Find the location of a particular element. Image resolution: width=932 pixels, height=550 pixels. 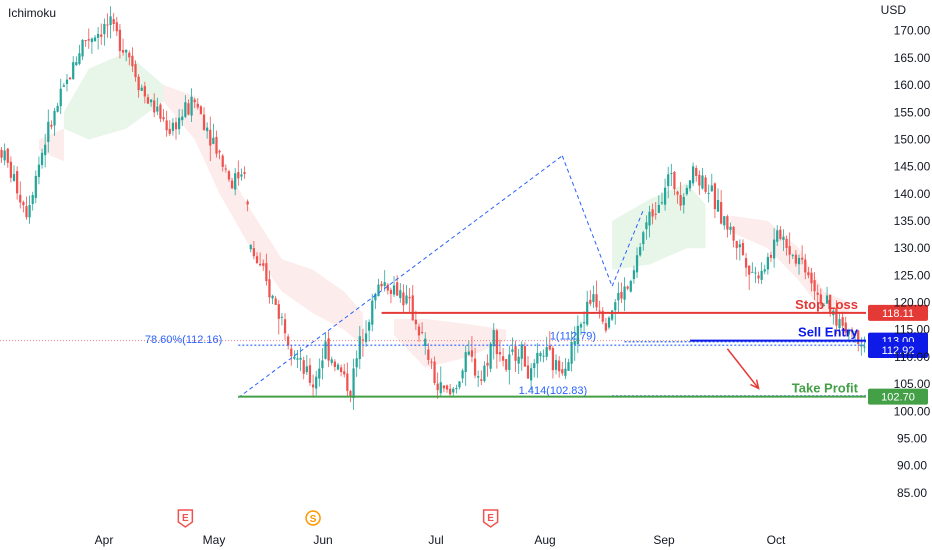

time-axis-tick: Aug is located at coordinates (544, 540).